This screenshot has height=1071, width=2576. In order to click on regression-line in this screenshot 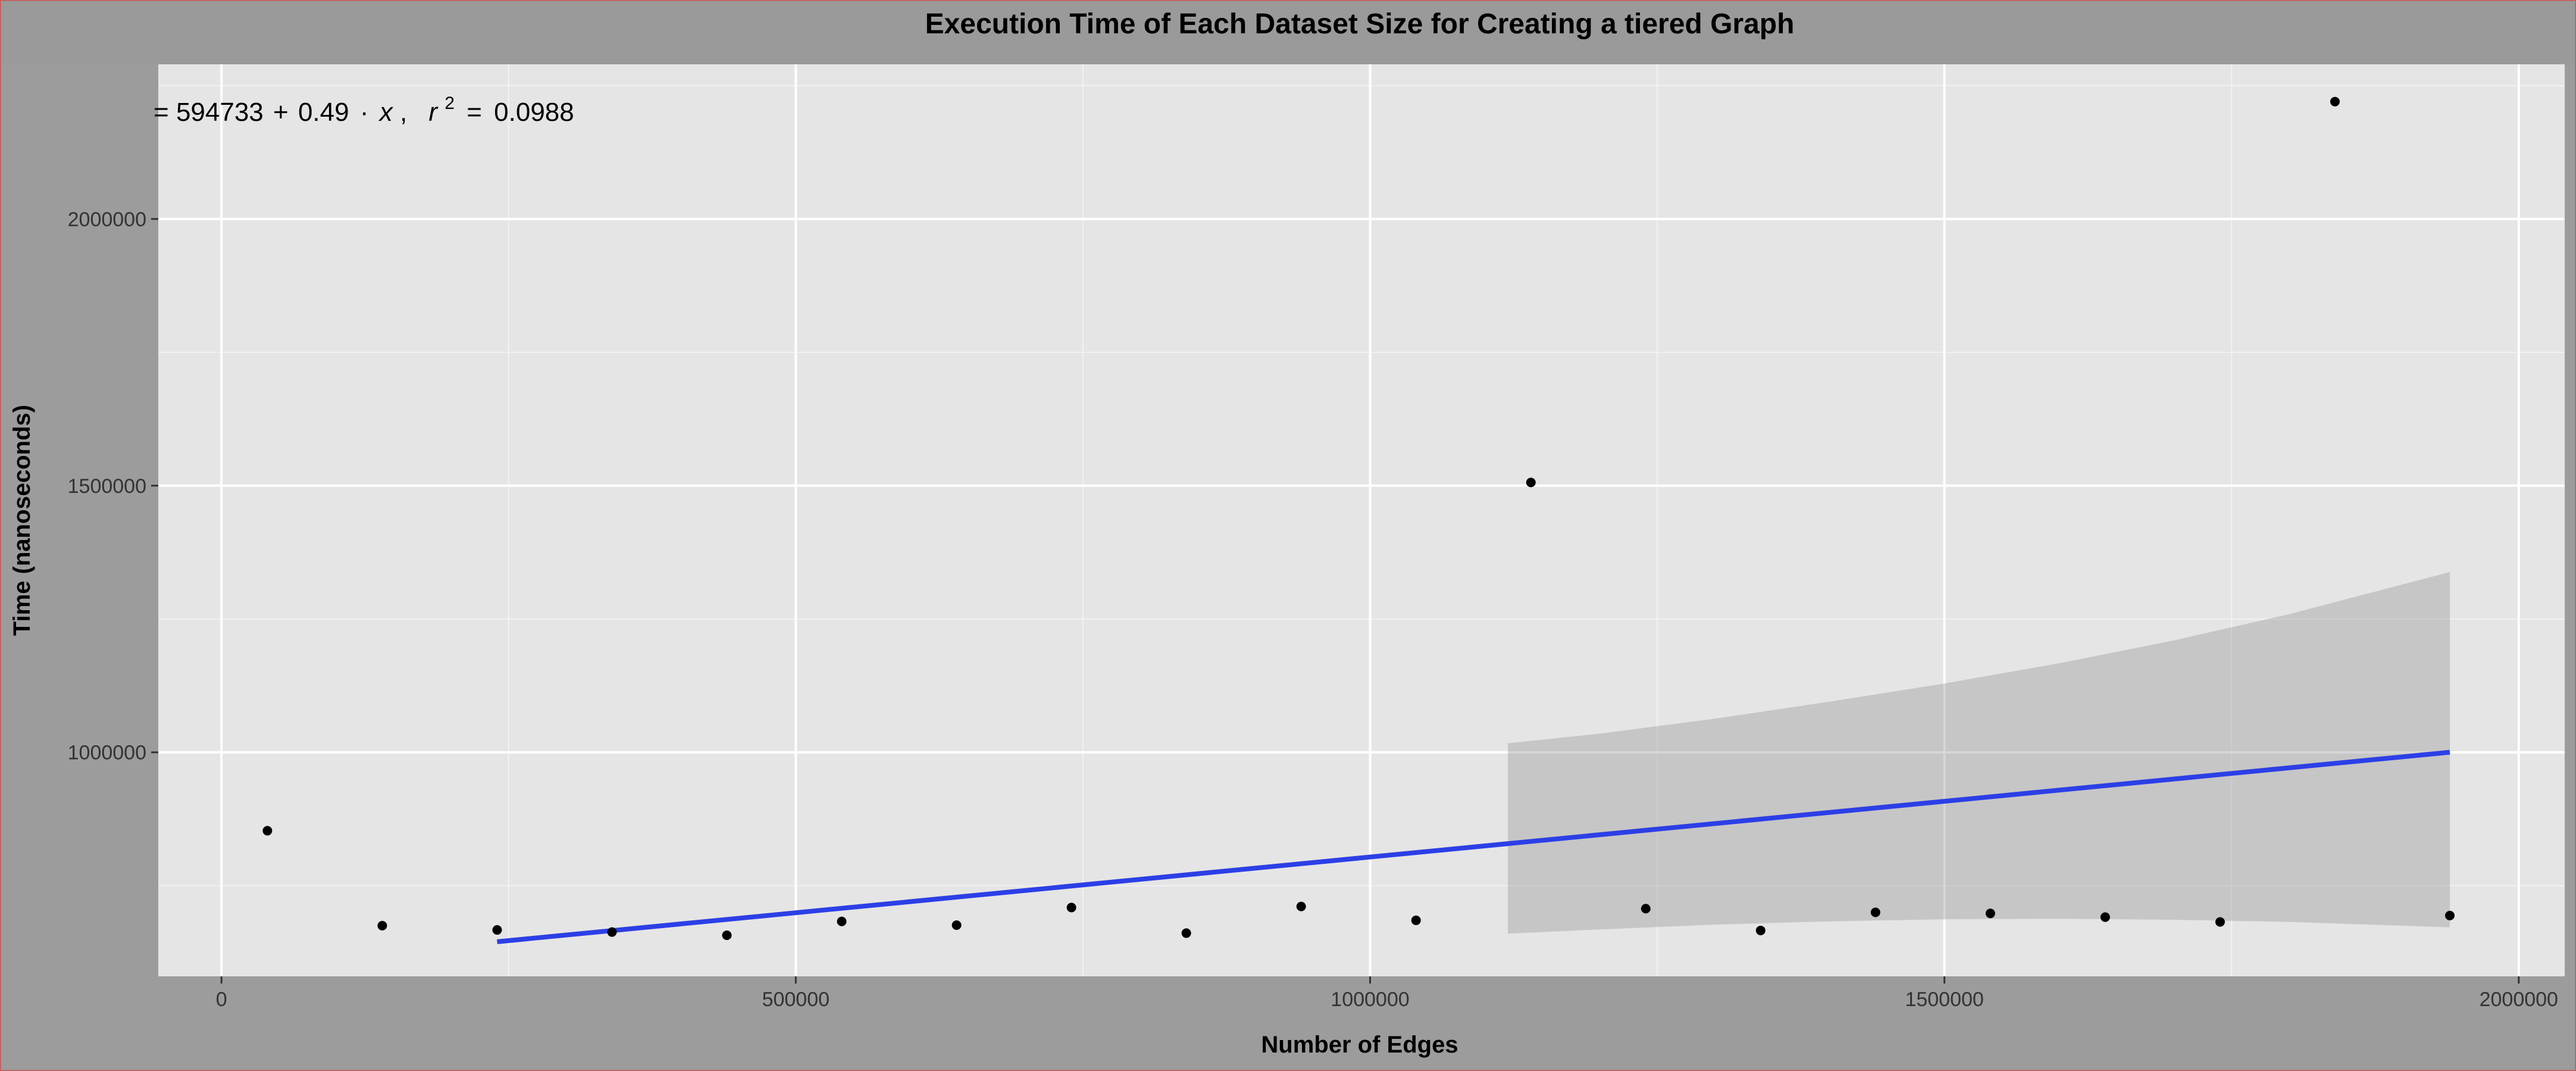, I will do `click(1473, 847)`.